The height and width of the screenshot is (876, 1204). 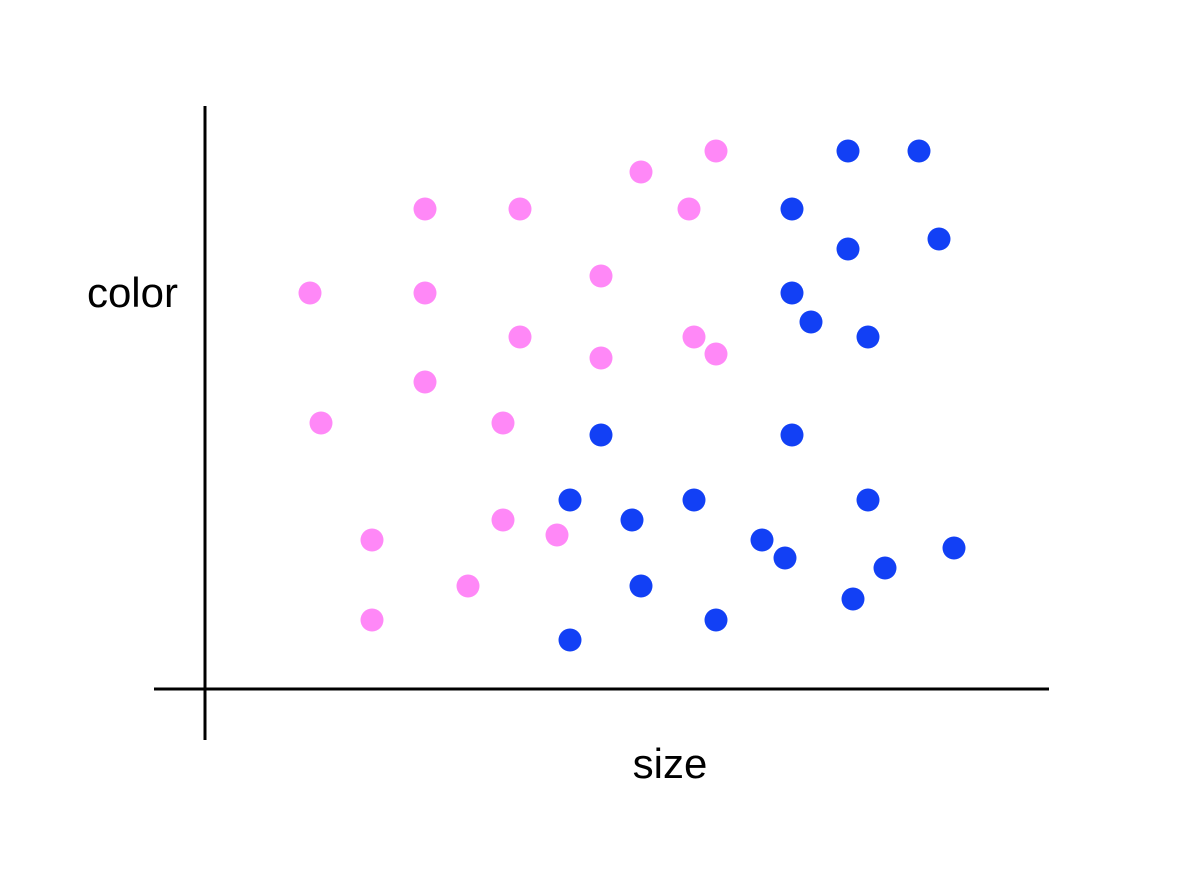 I want to click on x-axis-label: size, so click(x=670, y=763).